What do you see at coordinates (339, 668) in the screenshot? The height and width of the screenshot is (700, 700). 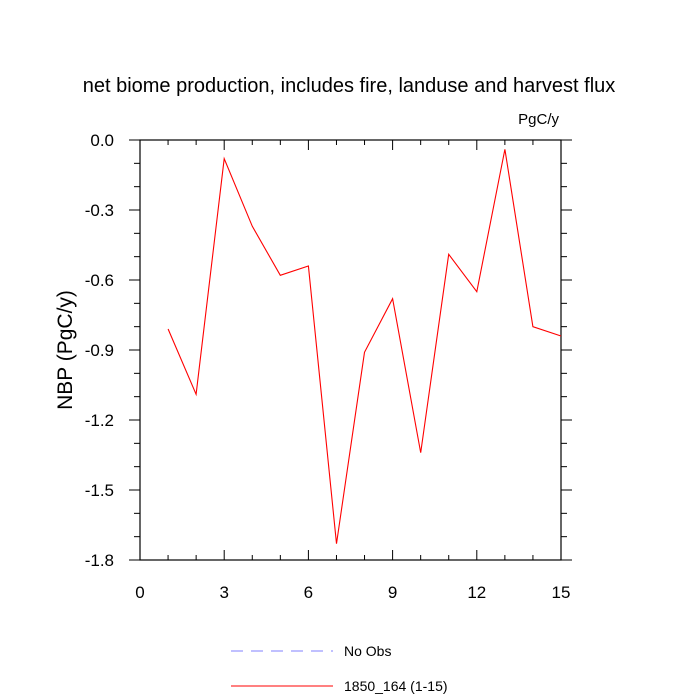 I see `legend: No Obs 1850_164 (1-15)` at bounding box center [339, 668].